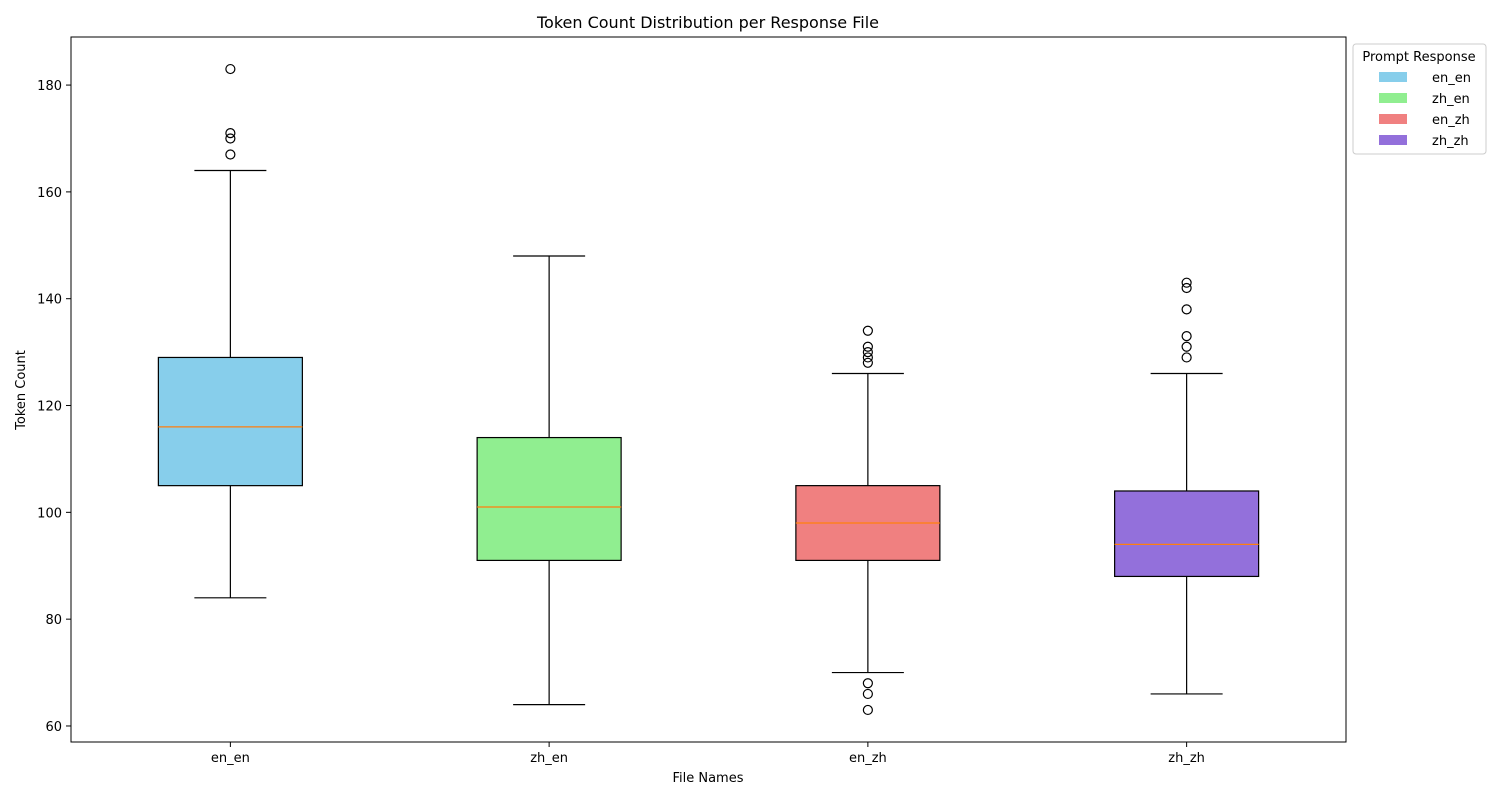  Describe the element at coordinates (1450, 141) in the screenshot. I see `legend-label-zh_zh: zh_zh` at that location.